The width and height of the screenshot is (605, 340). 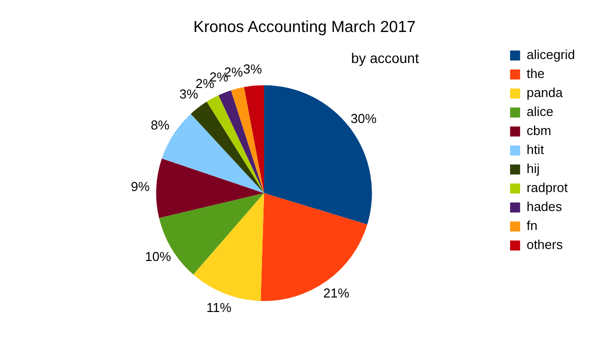 I want to click on legend-label: panda, so click(x=545, y=92).